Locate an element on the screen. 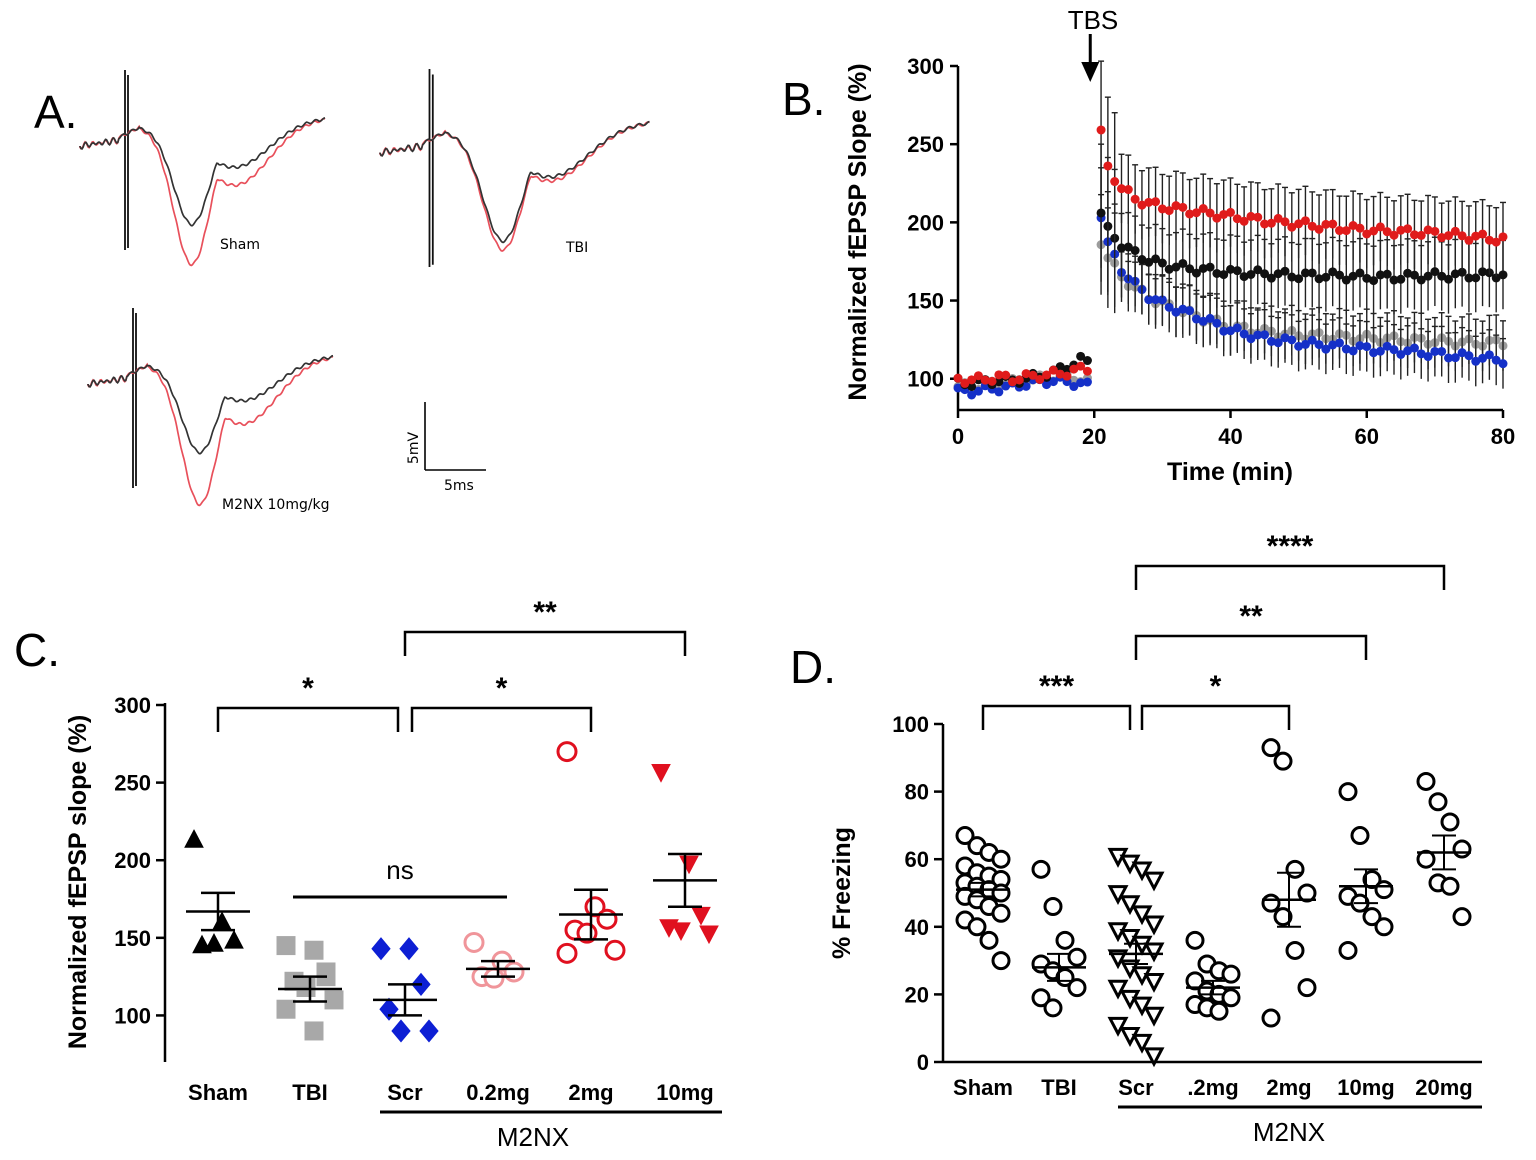  x-tick-label: 40 is located at coordinates (1230, 436).